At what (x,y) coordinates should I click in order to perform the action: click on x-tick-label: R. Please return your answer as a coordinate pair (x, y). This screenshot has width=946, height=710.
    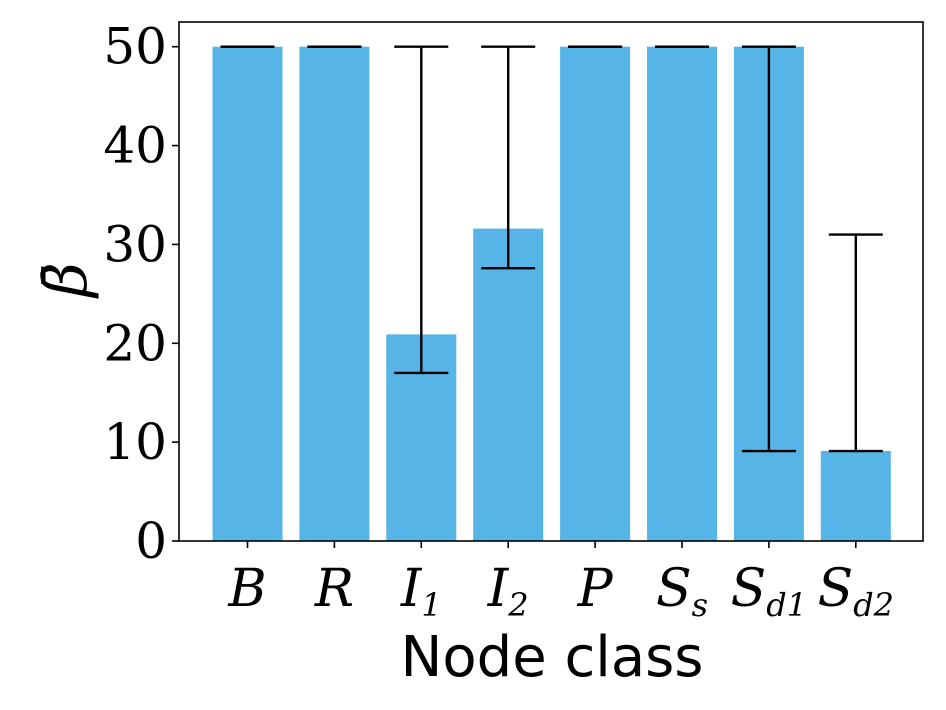
    Looking at the image, I should click on (334, 589).